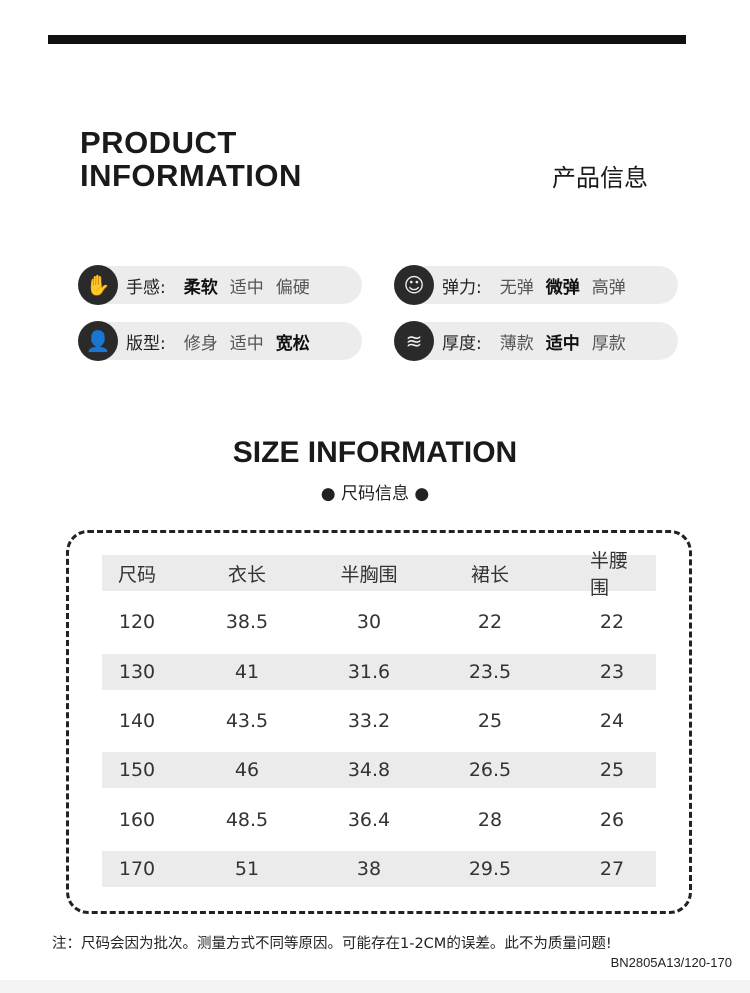  I want to click on table-cell: 31.6, so click(369, 671).